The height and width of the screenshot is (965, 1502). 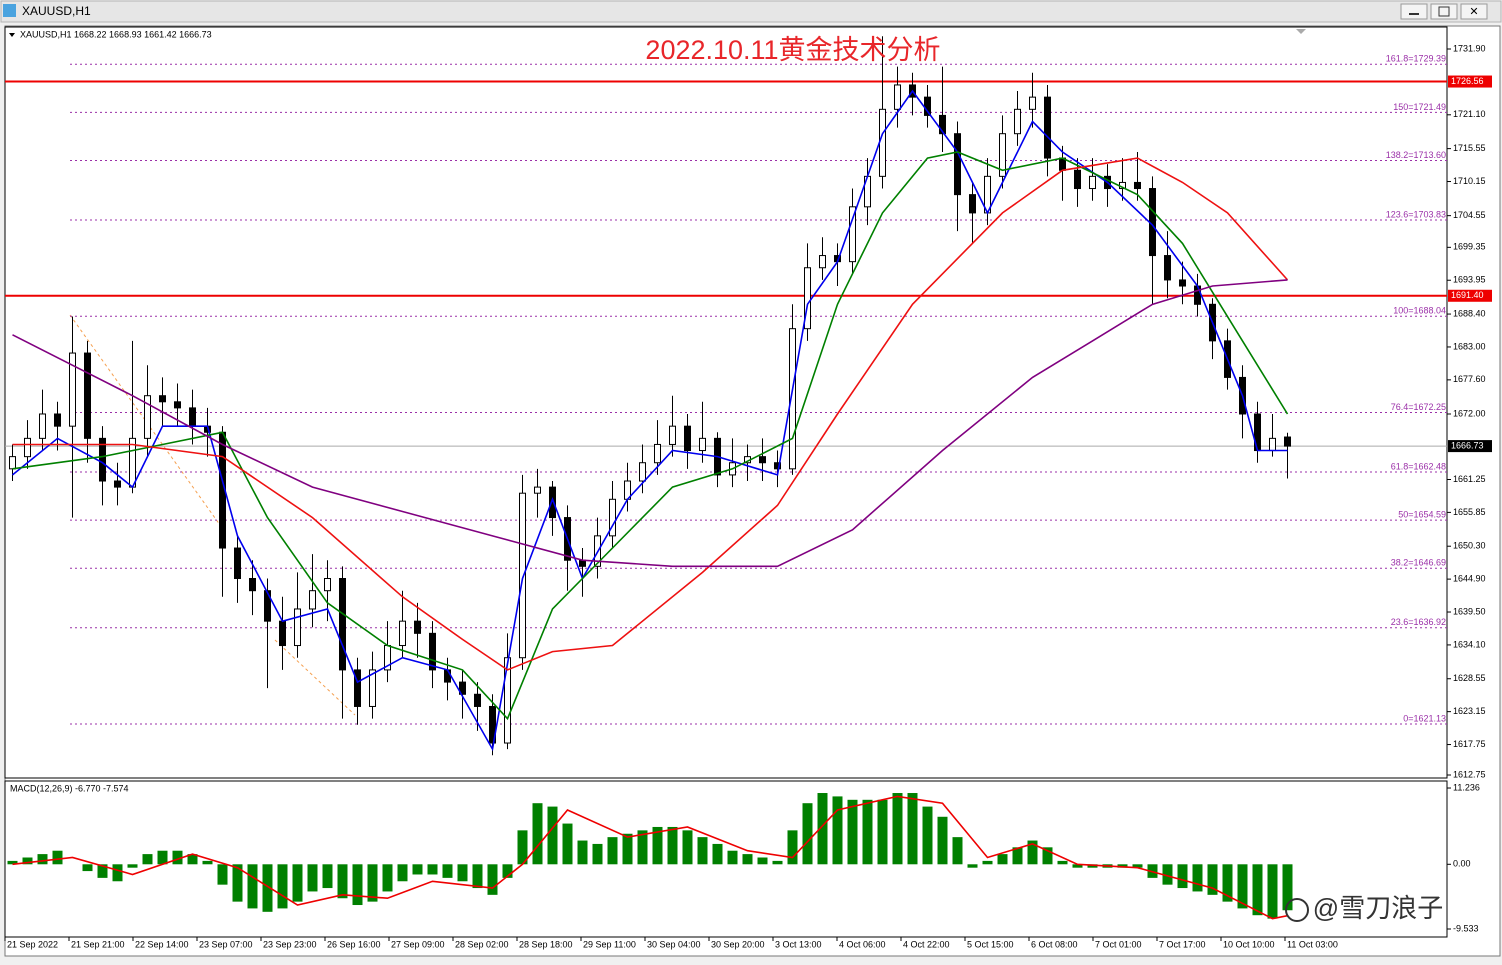 What do you see at coordinates (1301, 31) in the screenshot?
I see `shift-marker` at bounding box center [1301, 31].